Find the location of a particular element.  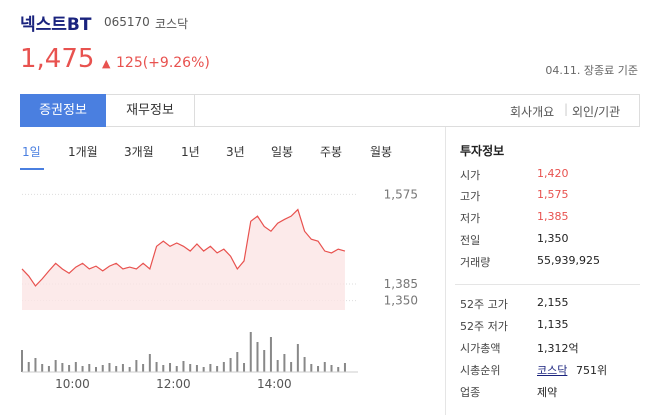

y-tick-label: 1,350 is located at coordinates (401, 301).